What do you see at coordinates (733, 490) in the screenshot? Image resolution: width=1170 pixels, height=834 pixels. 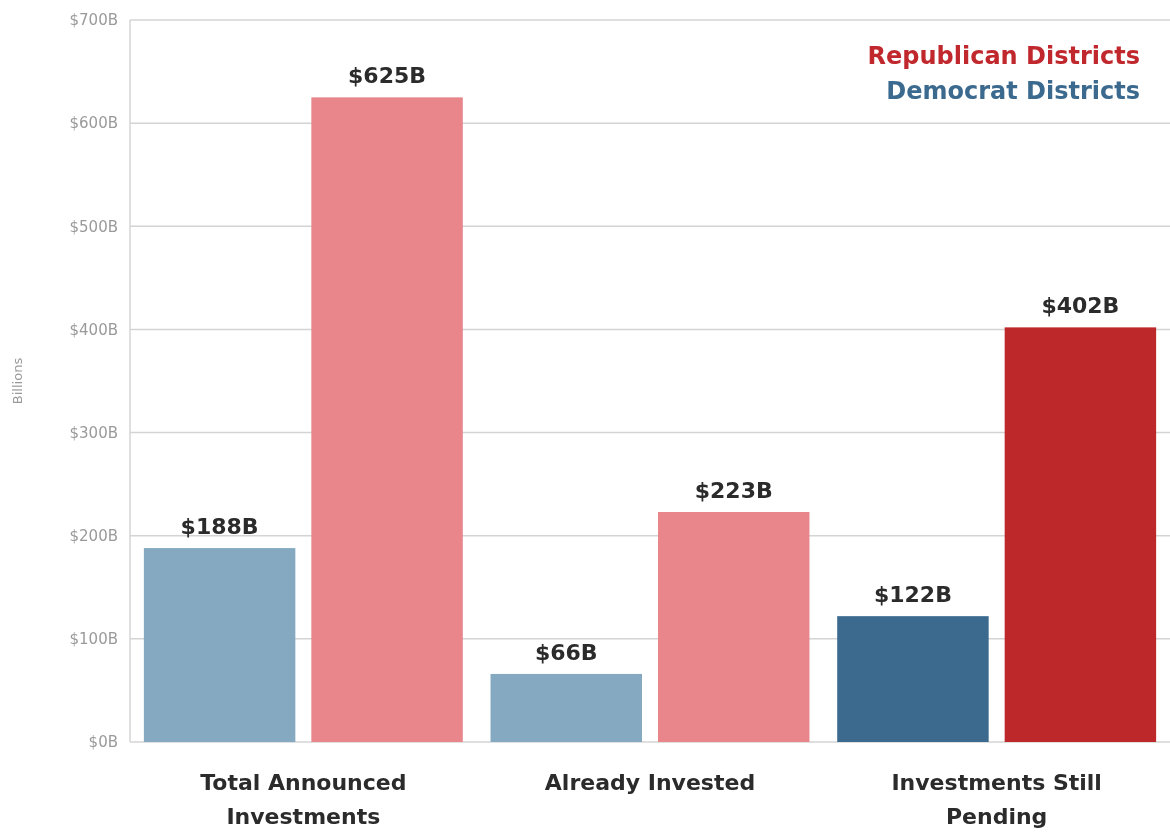 I see `text: $223B` at bounding box center [733, 490].